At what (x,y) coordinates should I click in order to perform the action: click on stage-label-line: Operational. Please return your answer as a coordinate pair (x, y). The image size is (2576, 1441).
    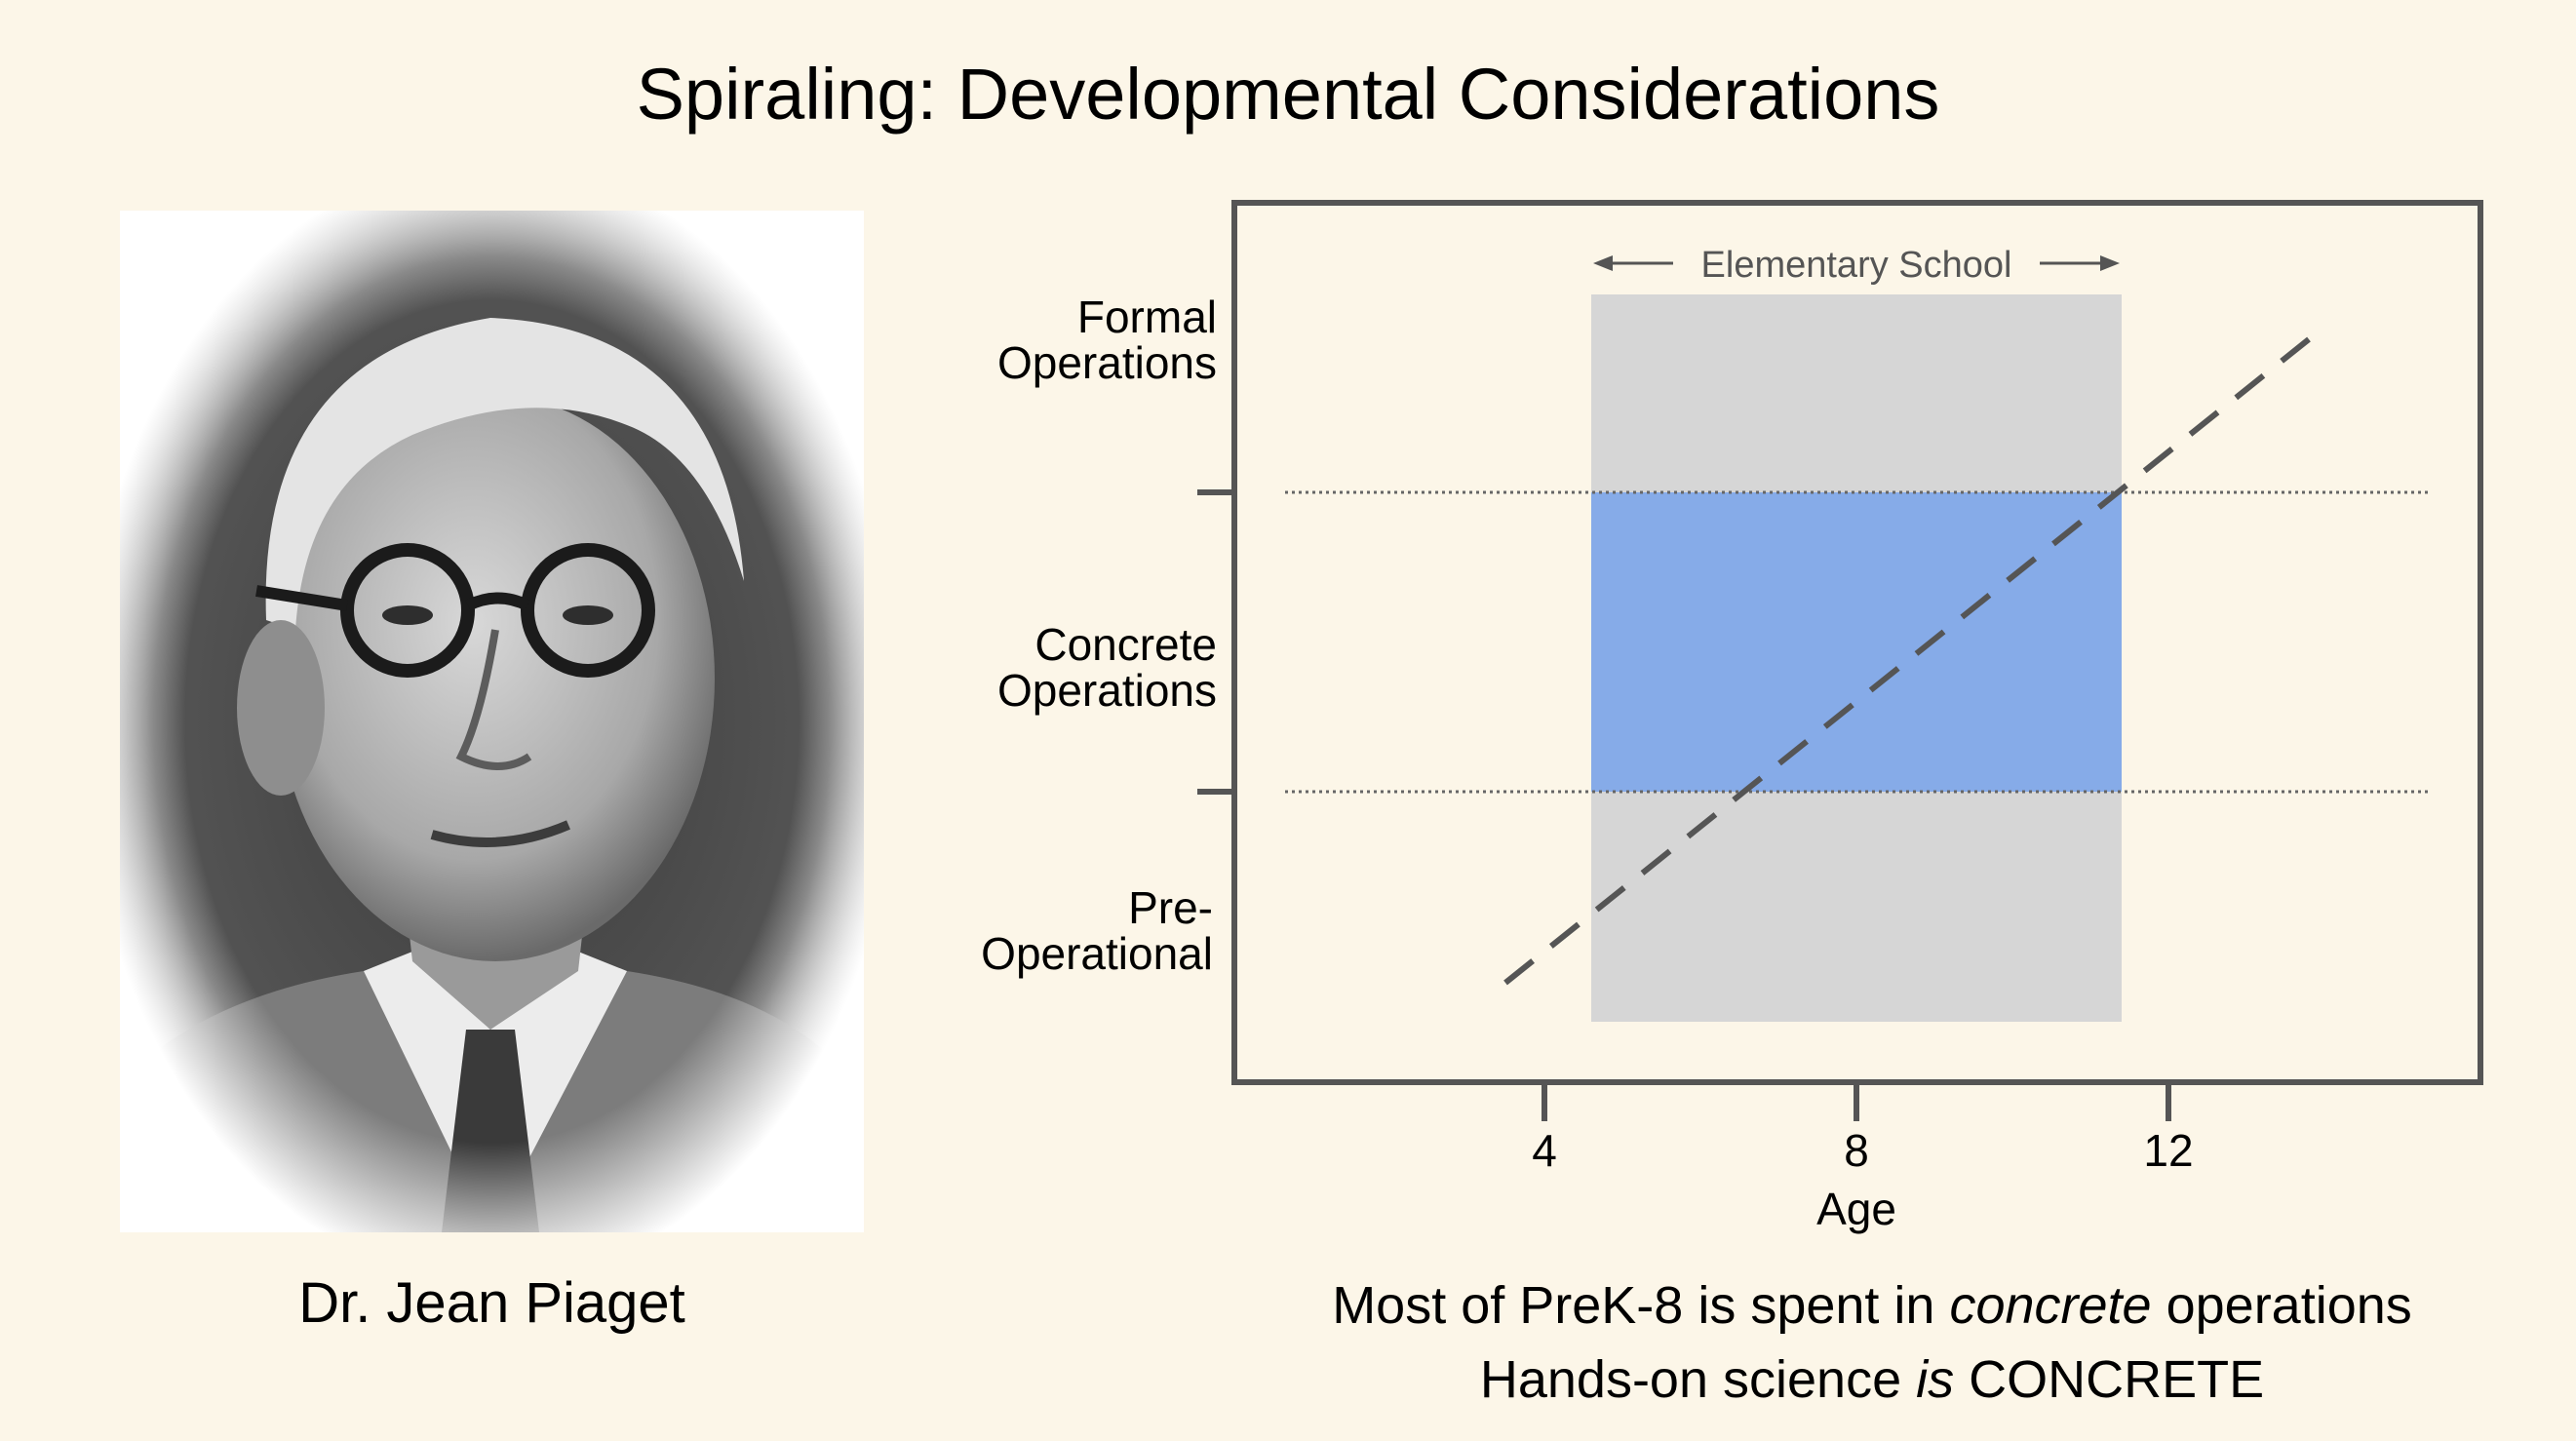
    Looking at the image, I should click on (1097, 953).